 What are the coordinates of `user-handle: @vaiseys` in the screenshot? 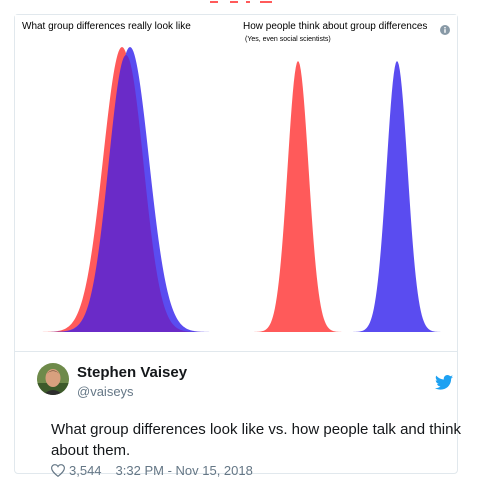 It's located at (105, 391).